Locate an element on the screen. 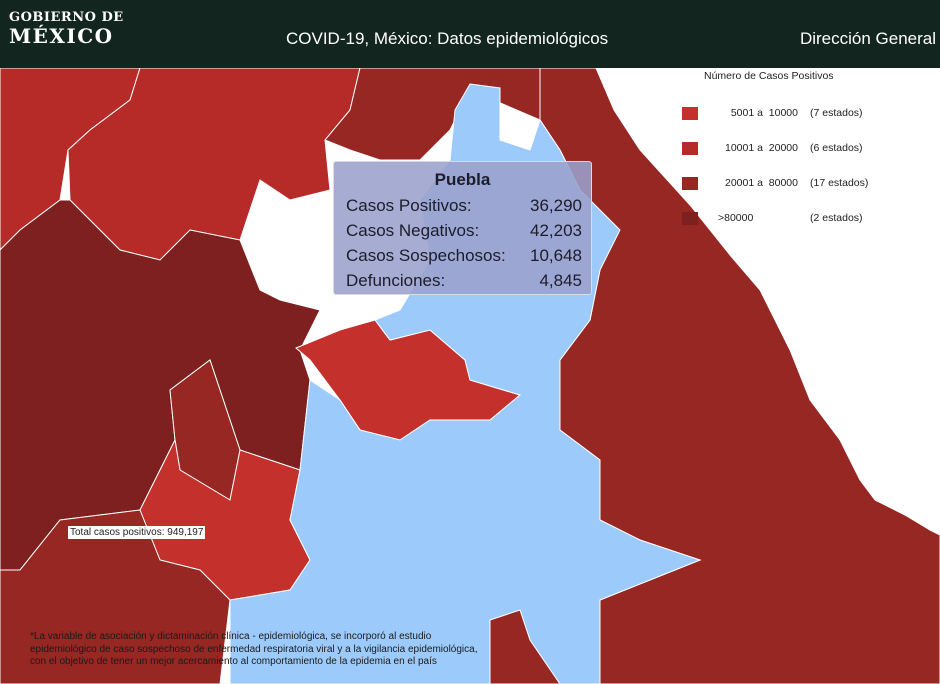 The height and width of the screenshot is (684, 940). tooltip-row: Casos Negativos: 42,203 is located at coordinates (464, 233).